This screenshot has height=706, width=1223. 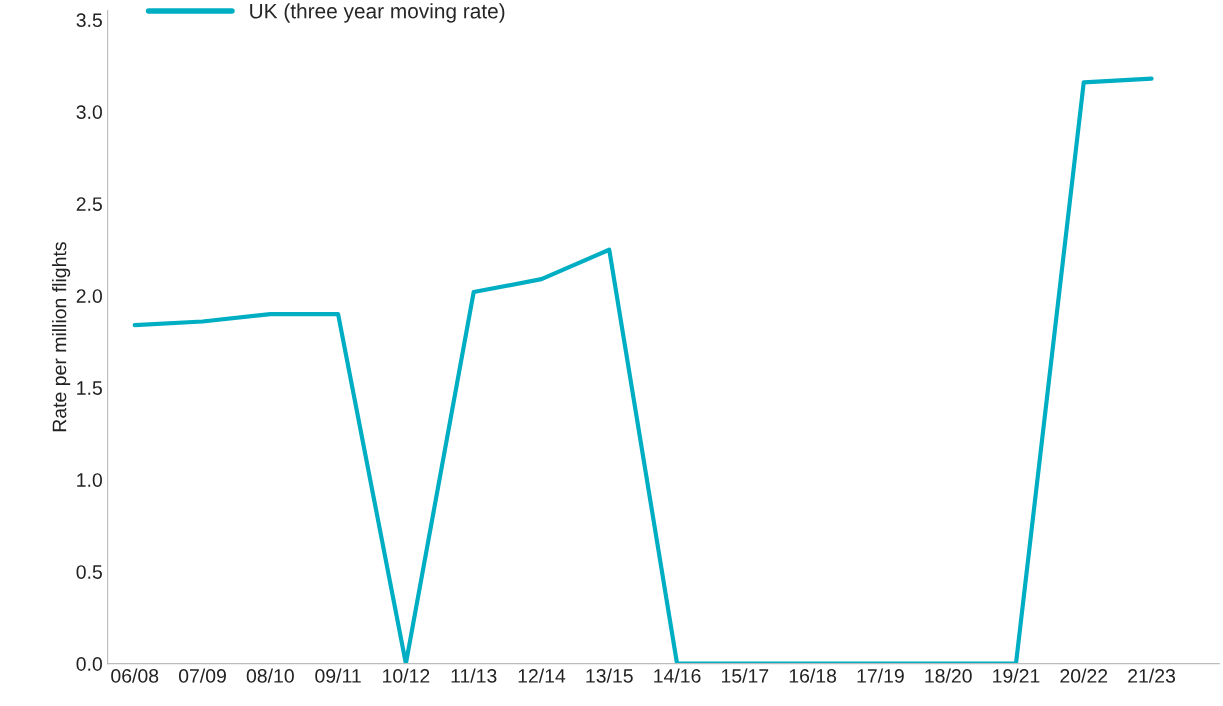 I want to click on x-tick-label: 13/15, so click(x=609, y=675).